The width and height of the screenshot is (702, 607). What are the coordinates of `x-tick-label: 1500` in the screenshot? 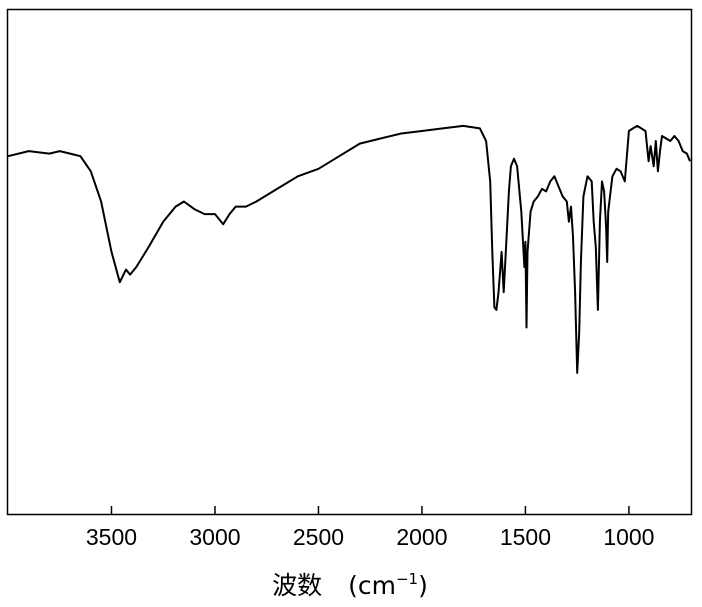 It's located at (525, 537).